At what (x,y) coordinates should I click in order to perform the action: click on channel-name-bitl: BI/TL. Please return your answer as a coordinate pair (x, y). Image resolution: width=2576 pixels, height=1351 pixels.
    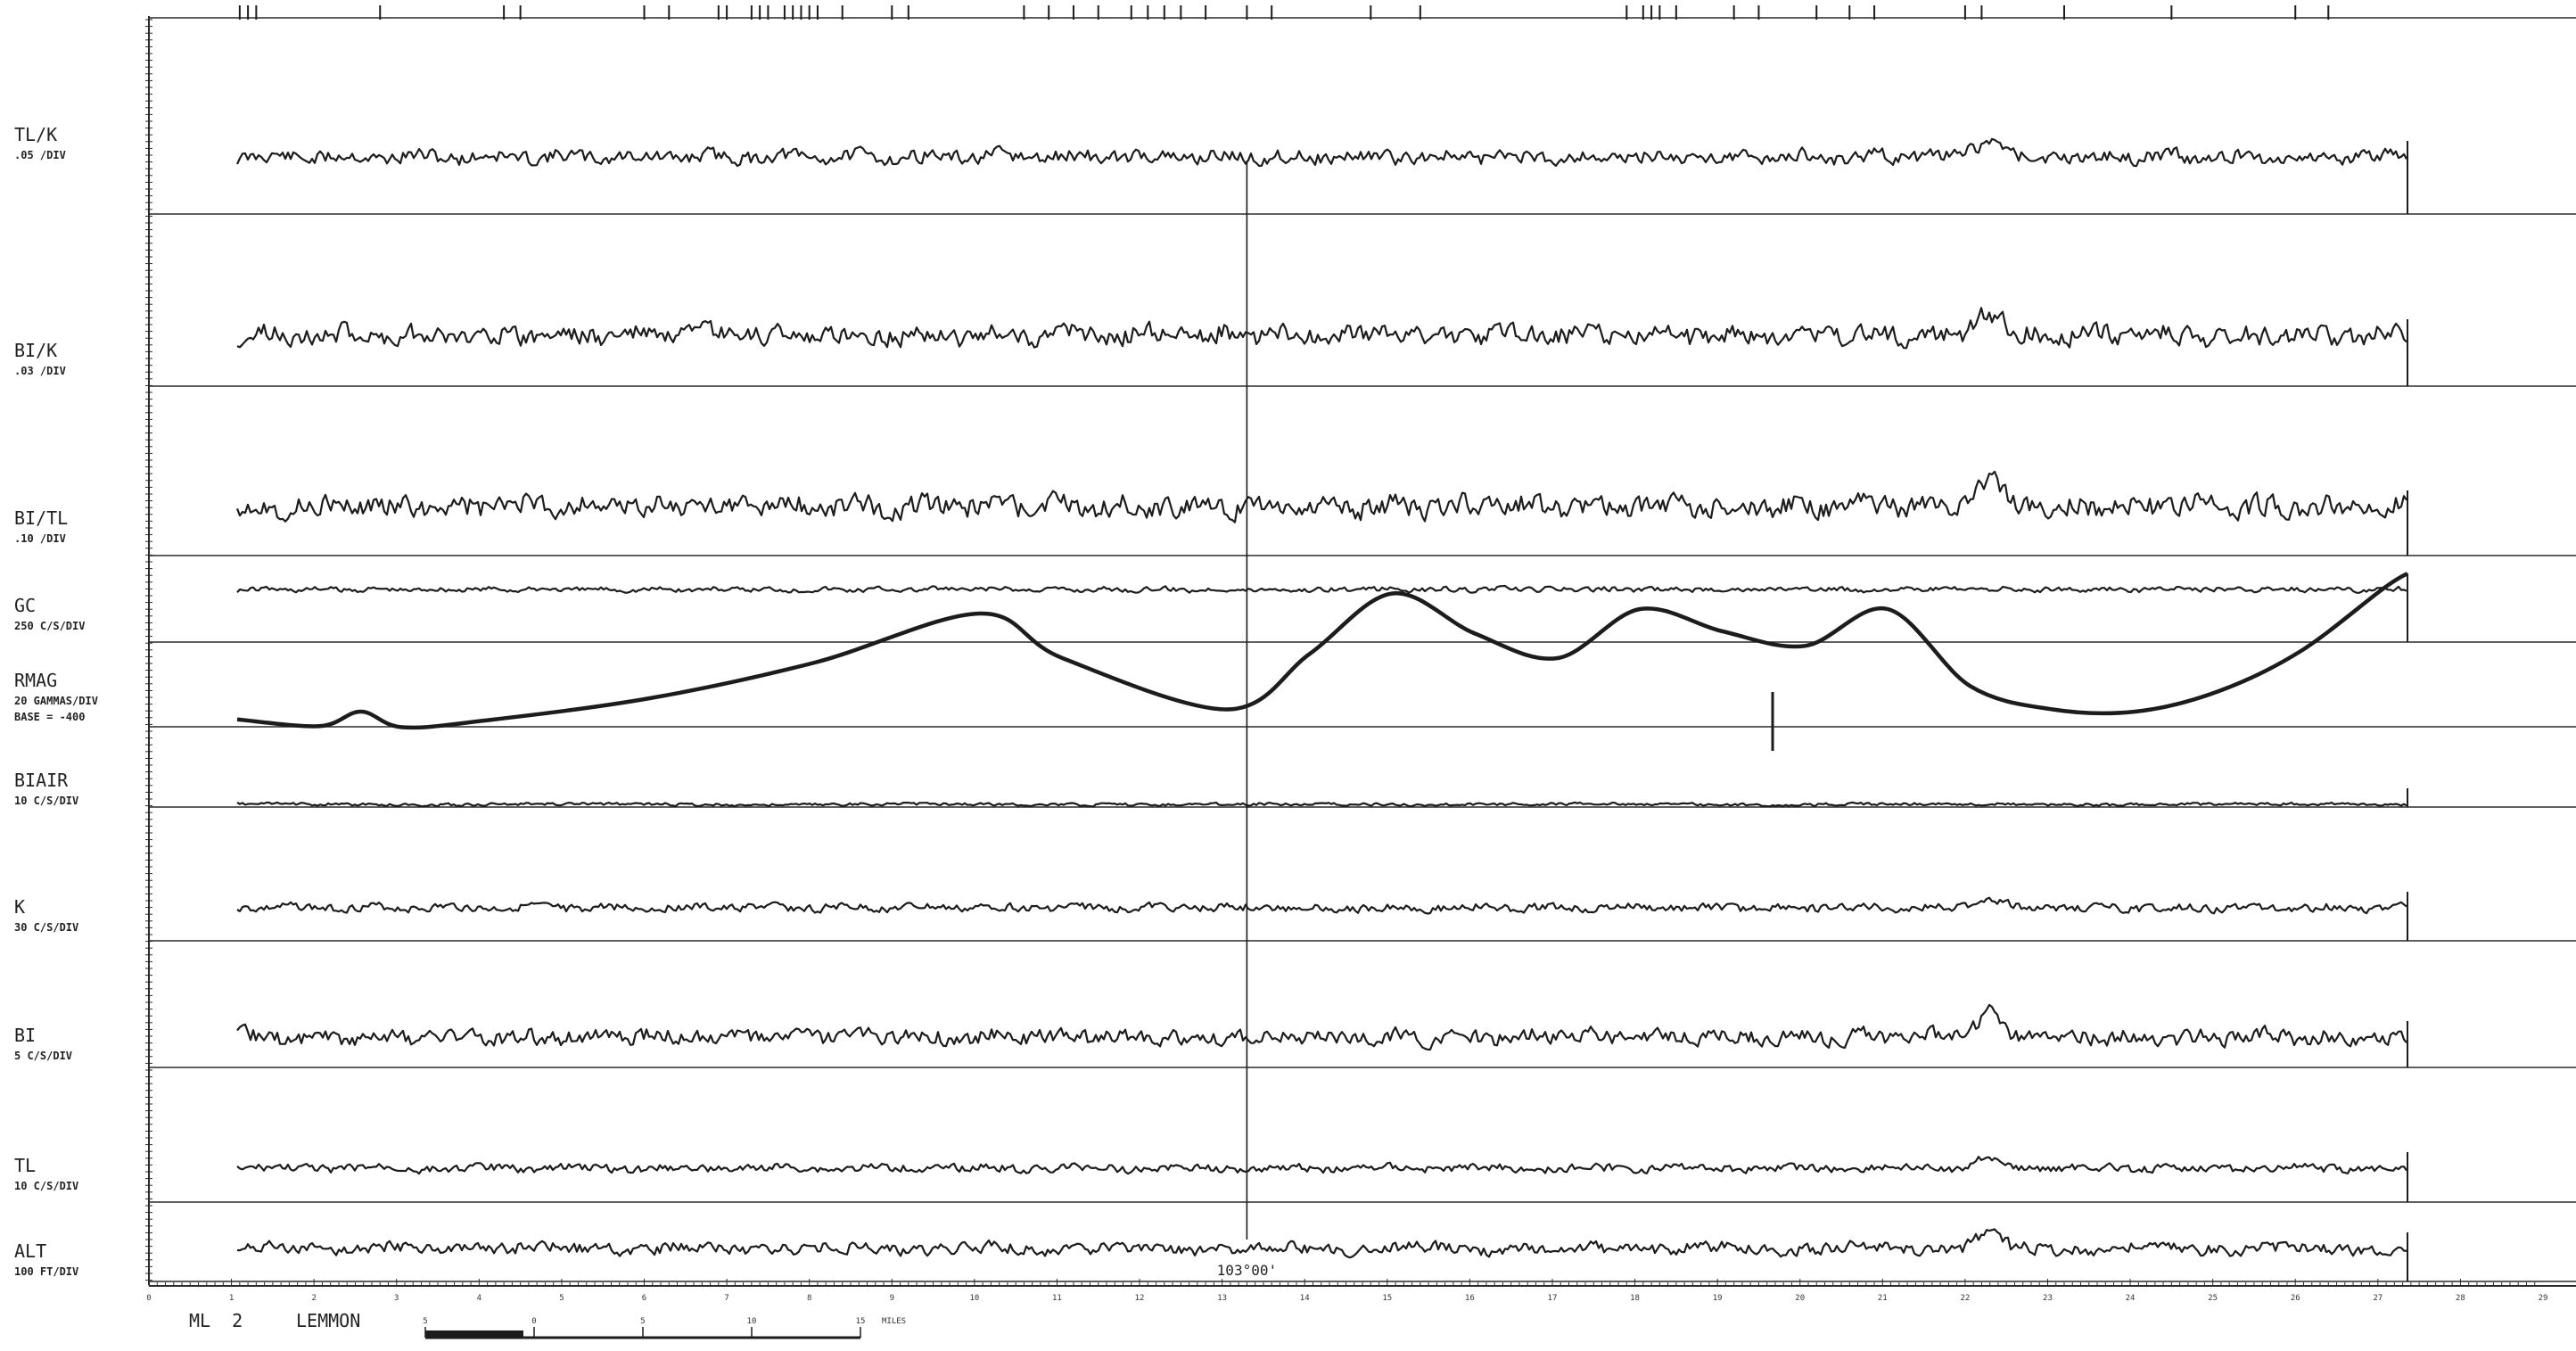
    Looking at the image, I should click on (41, 518).